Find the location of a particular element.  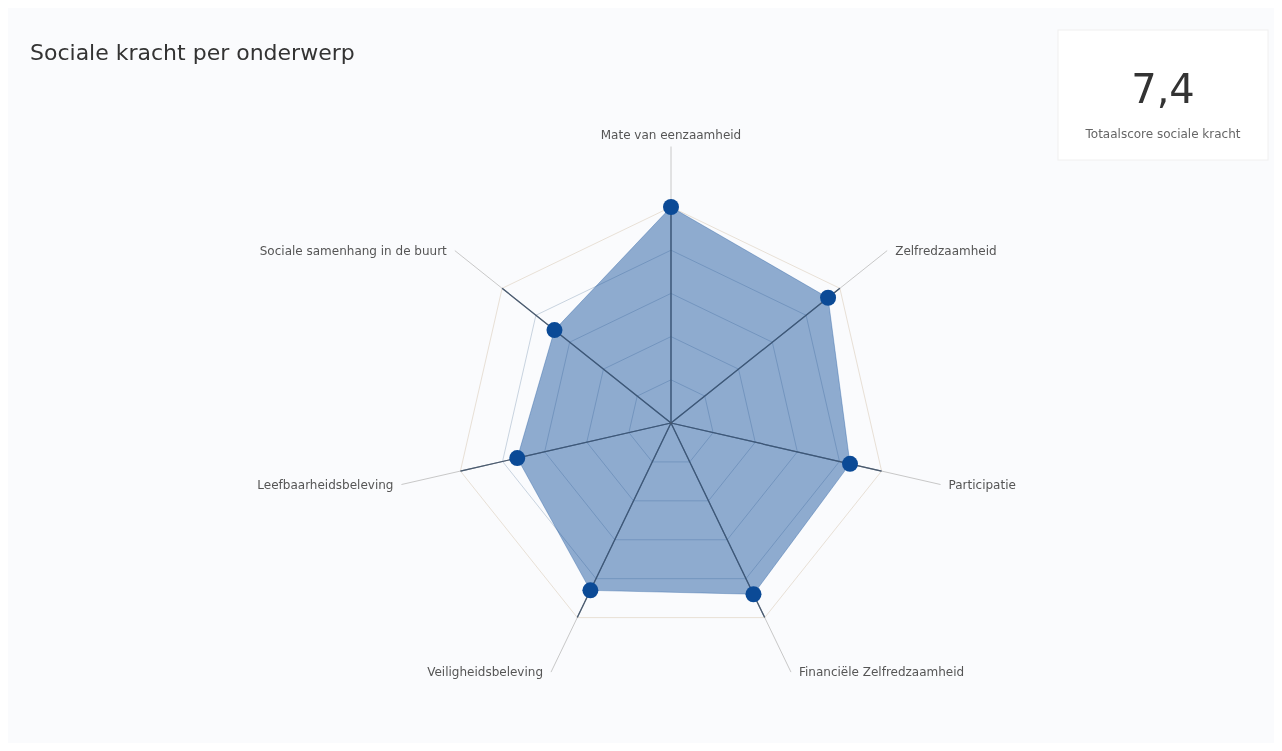

spoke-label: Veiligheidsbeleving is located at coordinates (485, 672).